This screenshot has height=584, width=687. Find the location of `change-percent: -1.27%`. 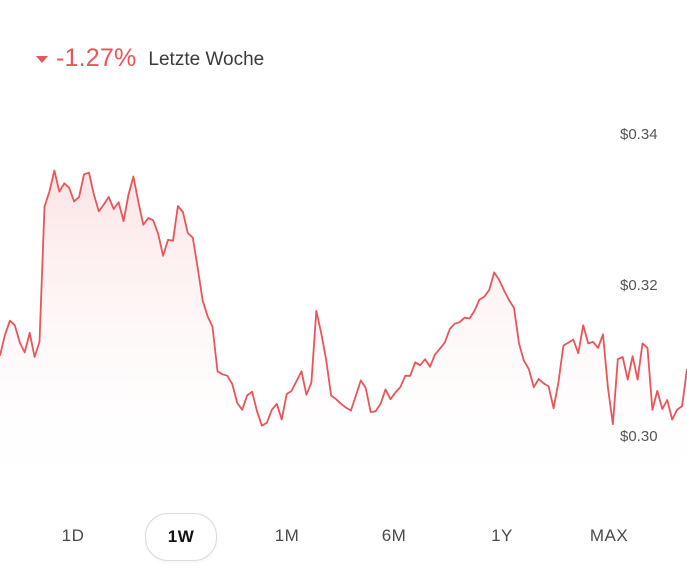

change-percent: -1.27% is located at coordinates (96, 57).